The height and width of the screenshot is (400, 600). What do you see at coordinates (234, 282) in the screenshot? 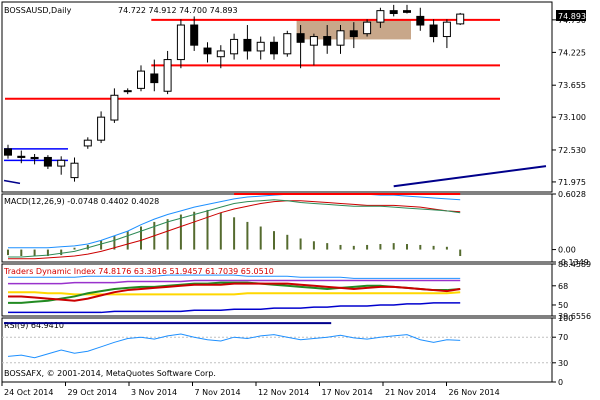
I see `tdi-violet-line` at bounding box center [234, 282].